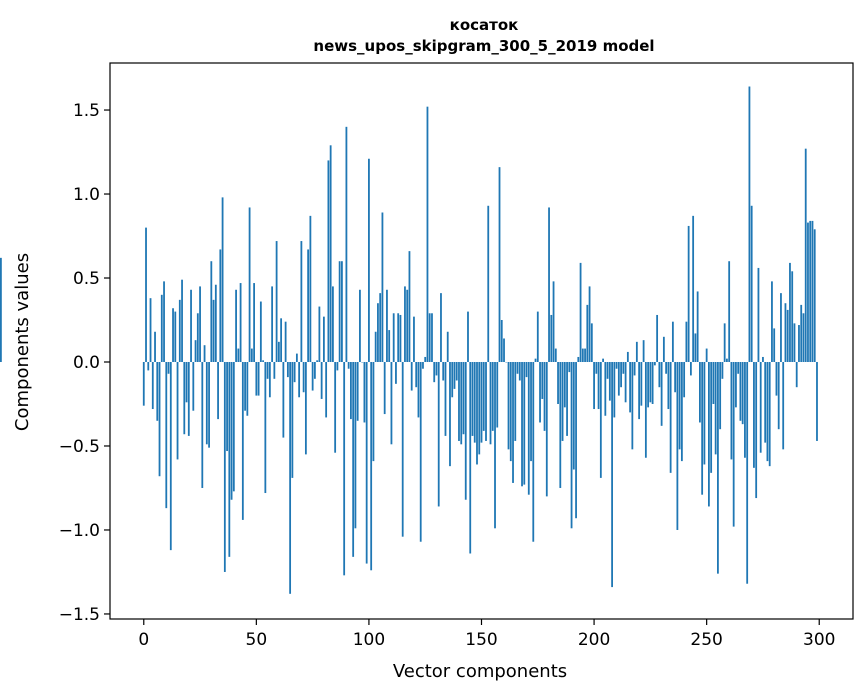 This screenshot has width=867, height=696. Describe the element at coordinates (86, 195) in the screenshot. I see `y-tick-label-5: 1.0` at that location.